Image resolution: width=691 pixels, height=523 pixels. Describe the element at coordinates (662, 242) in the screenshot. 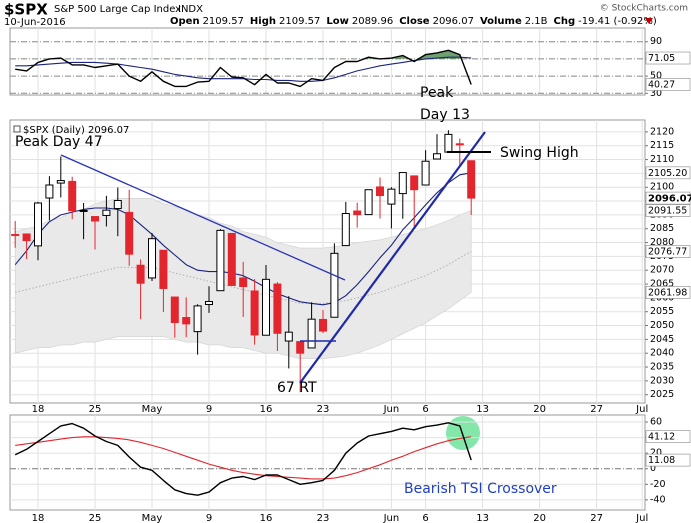

I see `y-tick-label: 2080` at that location.